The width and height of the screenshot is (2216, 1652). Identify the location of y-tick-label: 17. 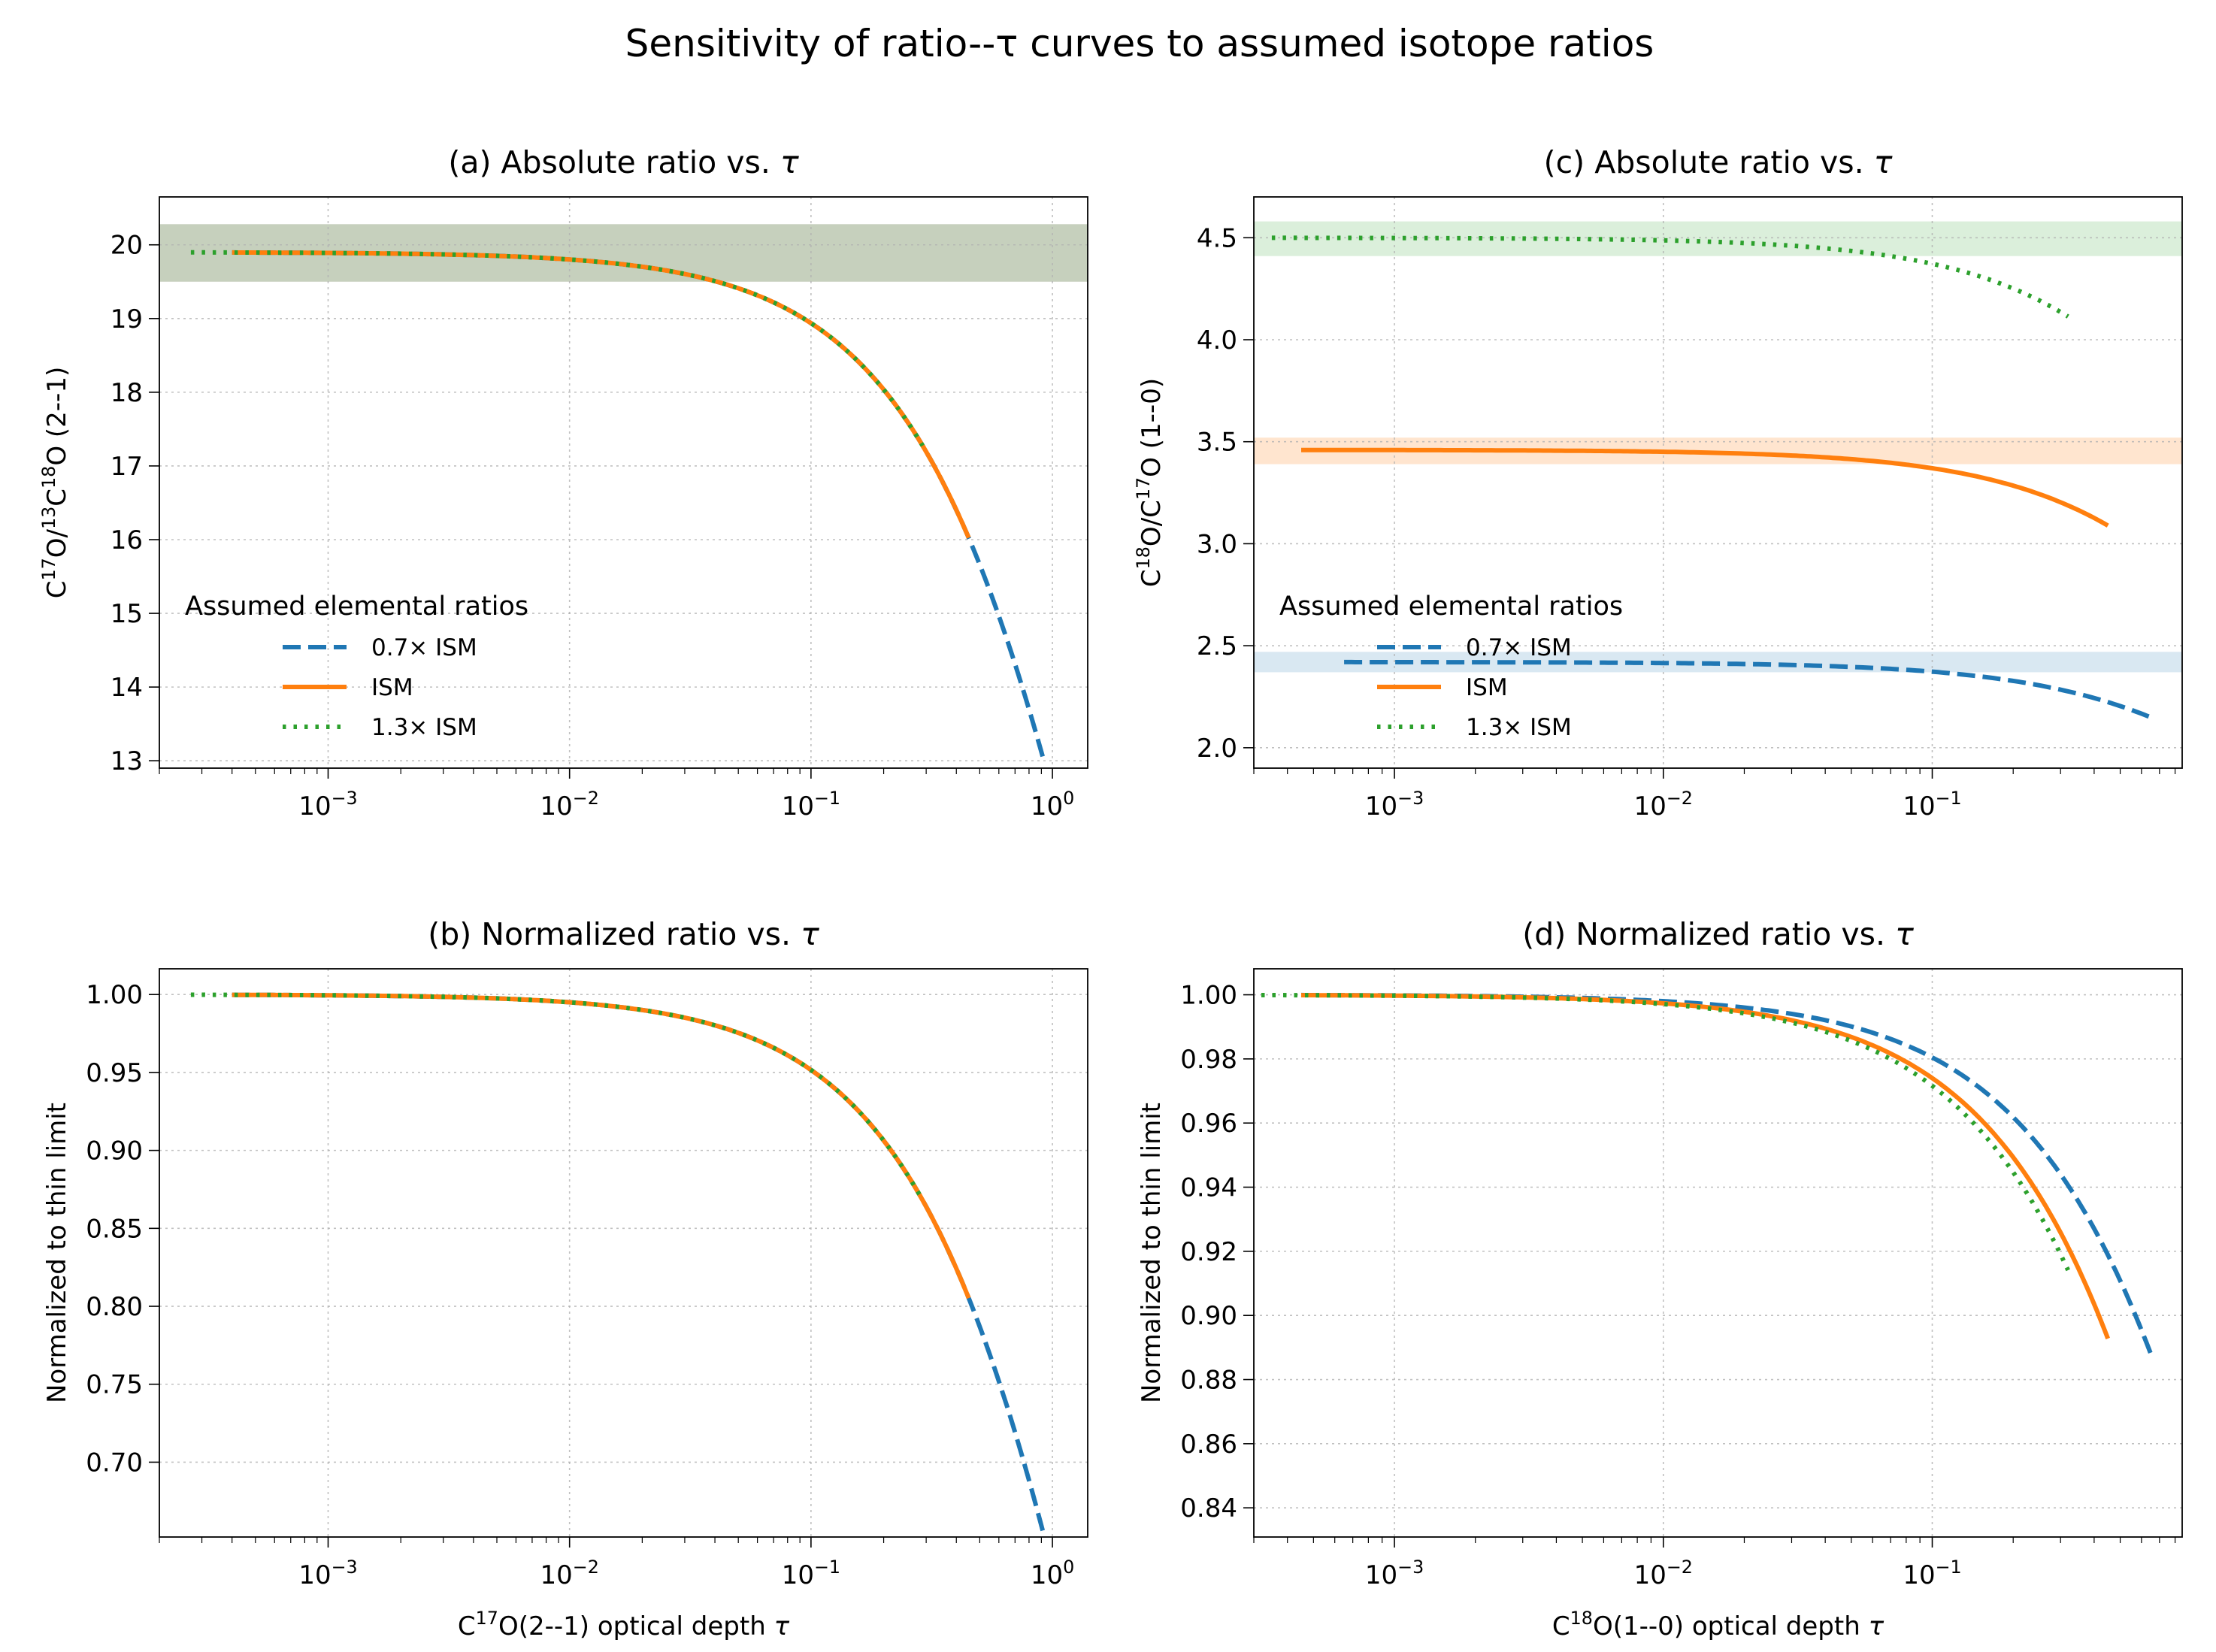
(126, 467).